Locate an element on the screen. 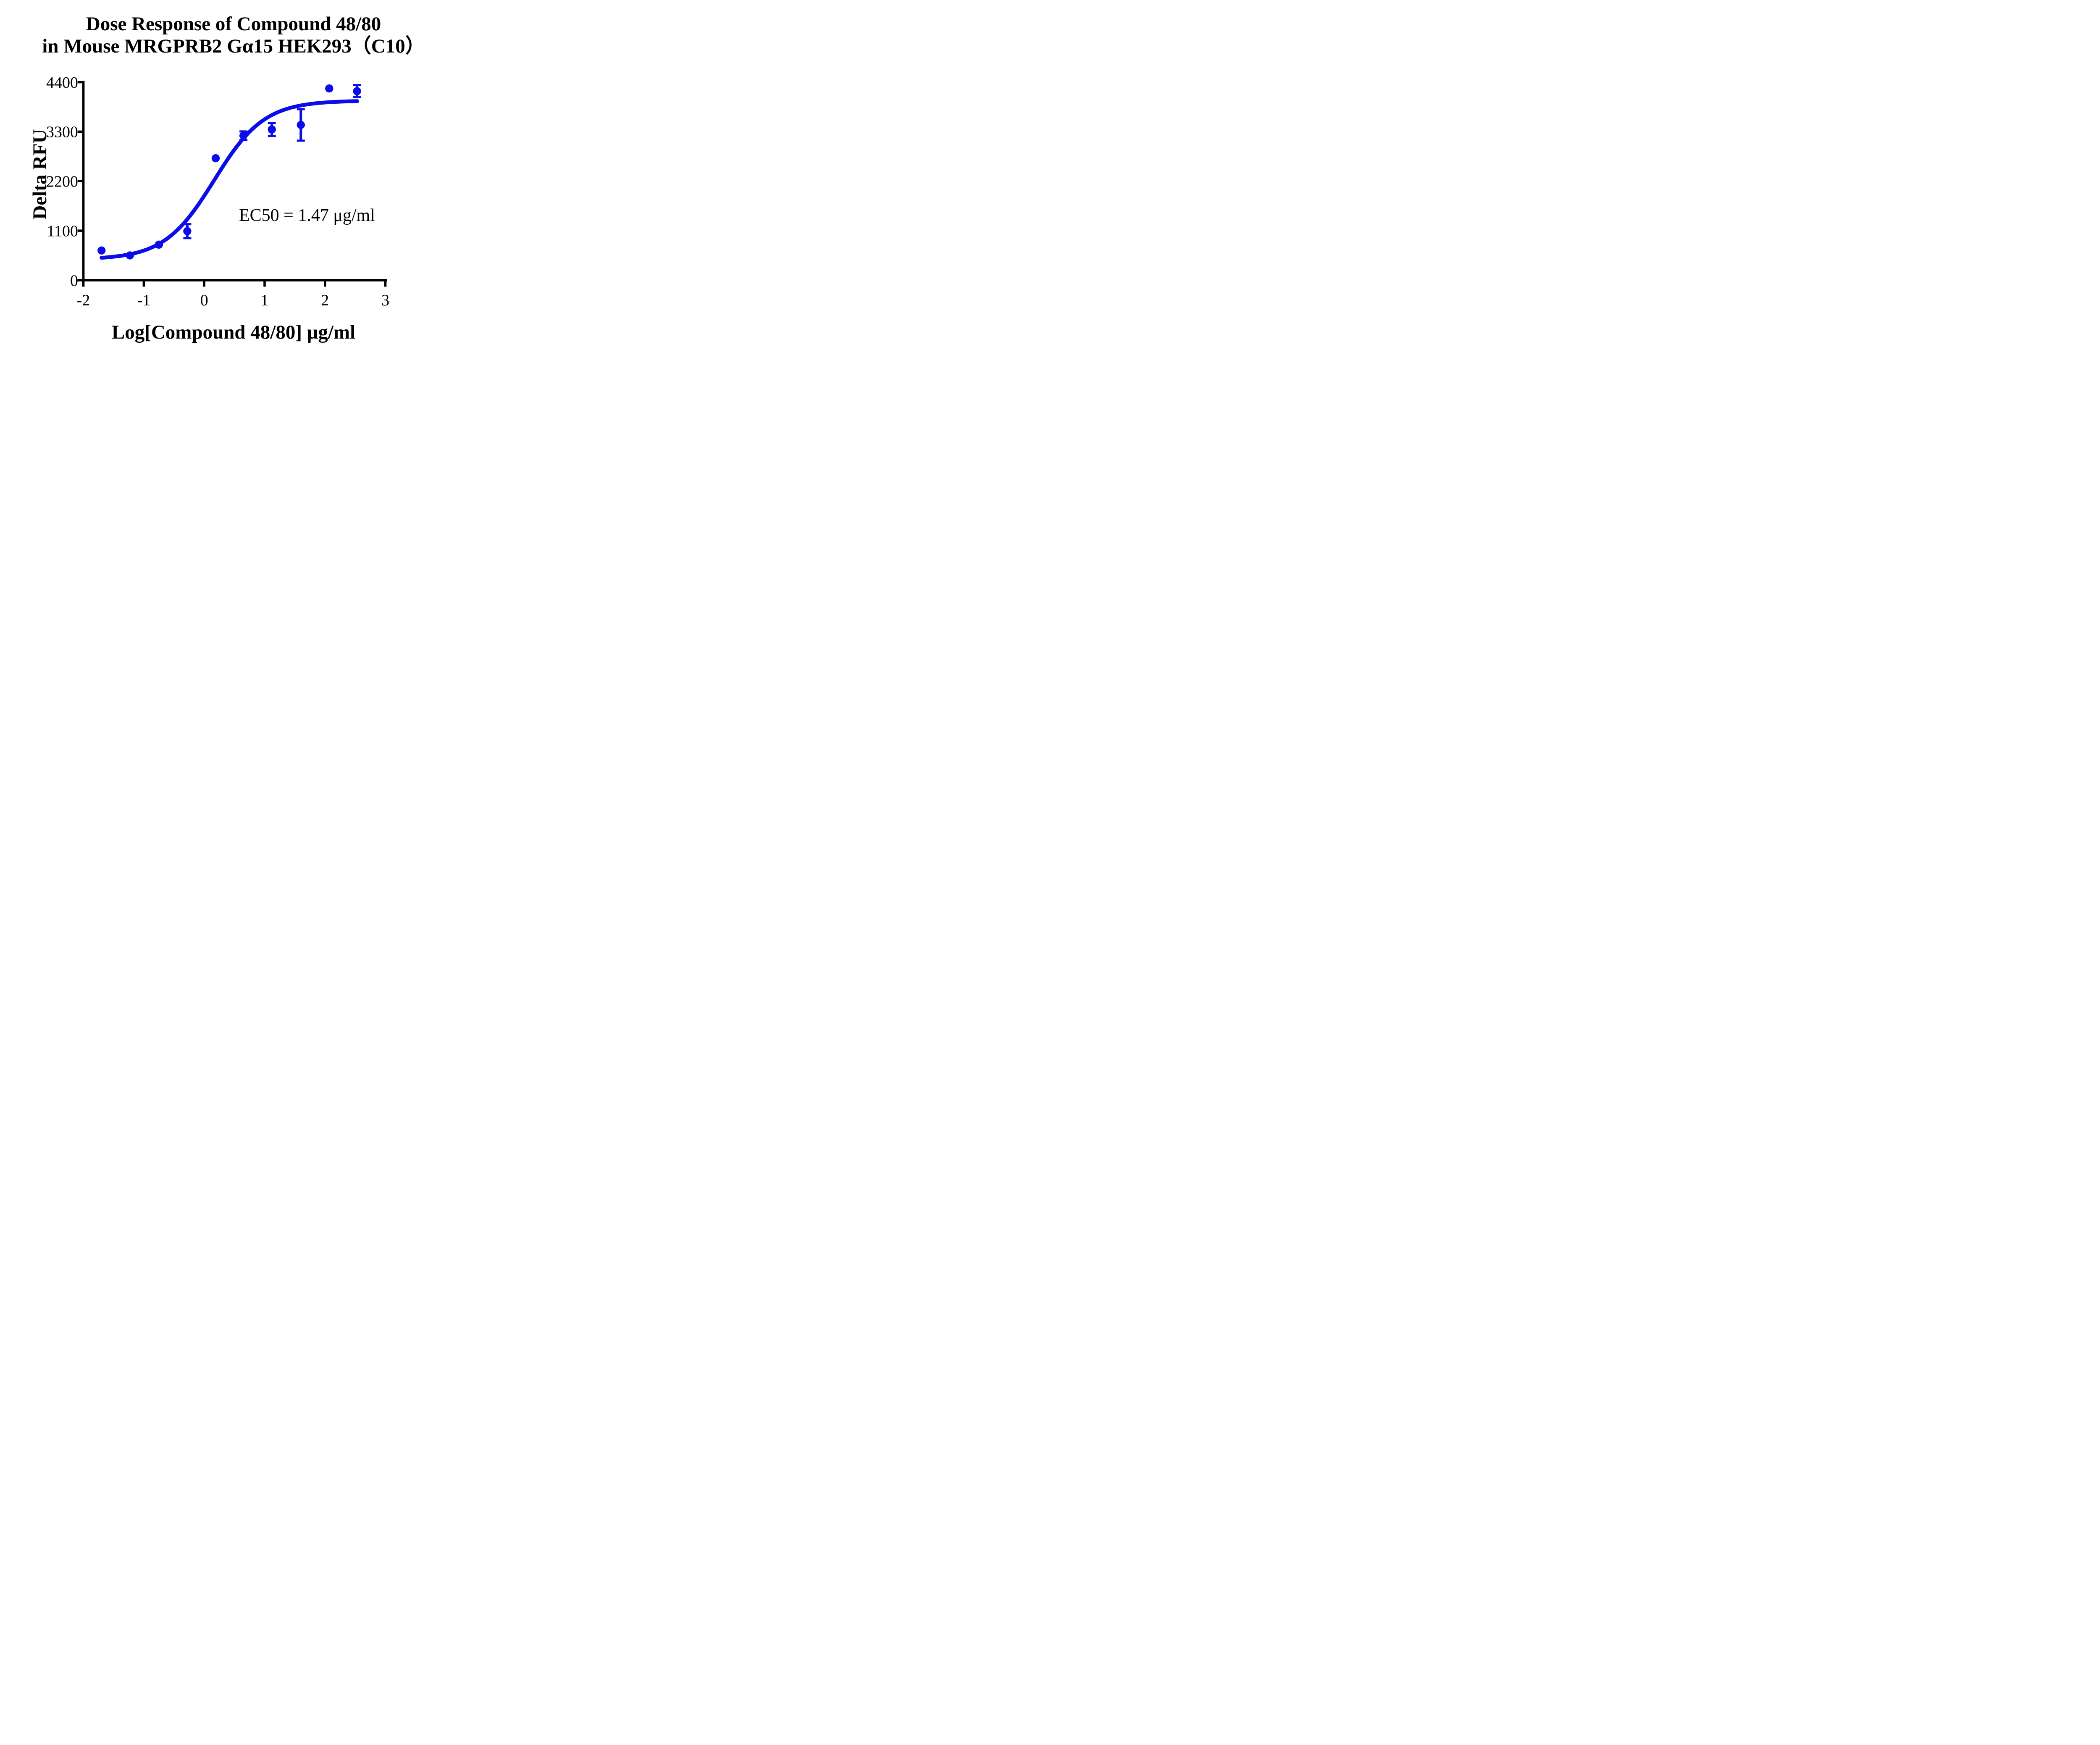 Image resolution: width=2100 pixels, height=1745 pixels. x-axis-label: Log[Compound 48/80] μg/ml is located at coordinates (233, 332).